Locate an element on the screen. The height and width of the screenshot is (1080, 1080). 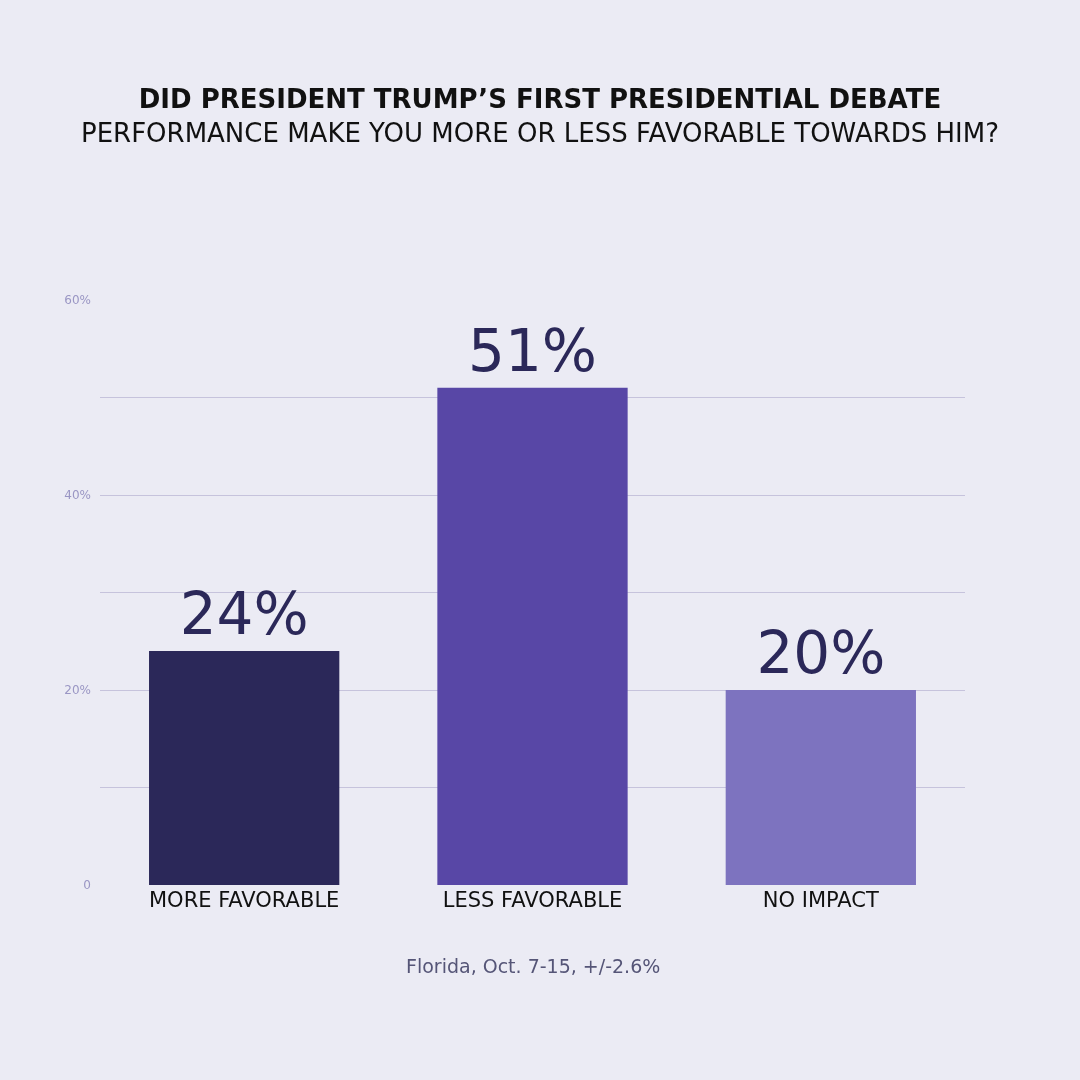
y-tick-label: 60% is located at coordinates (77, 300).